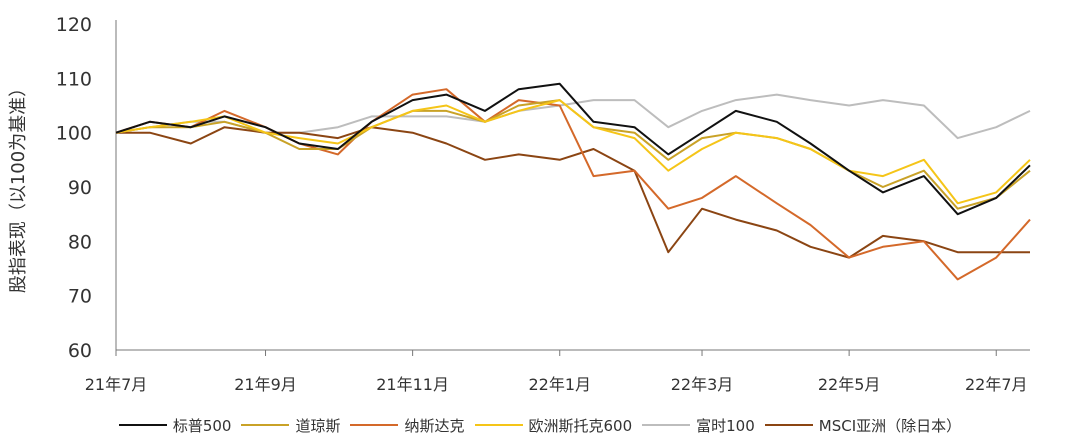 The image size is (1080, 447). I want to click on legend-label: 纳斯达克, so click(434, 425).